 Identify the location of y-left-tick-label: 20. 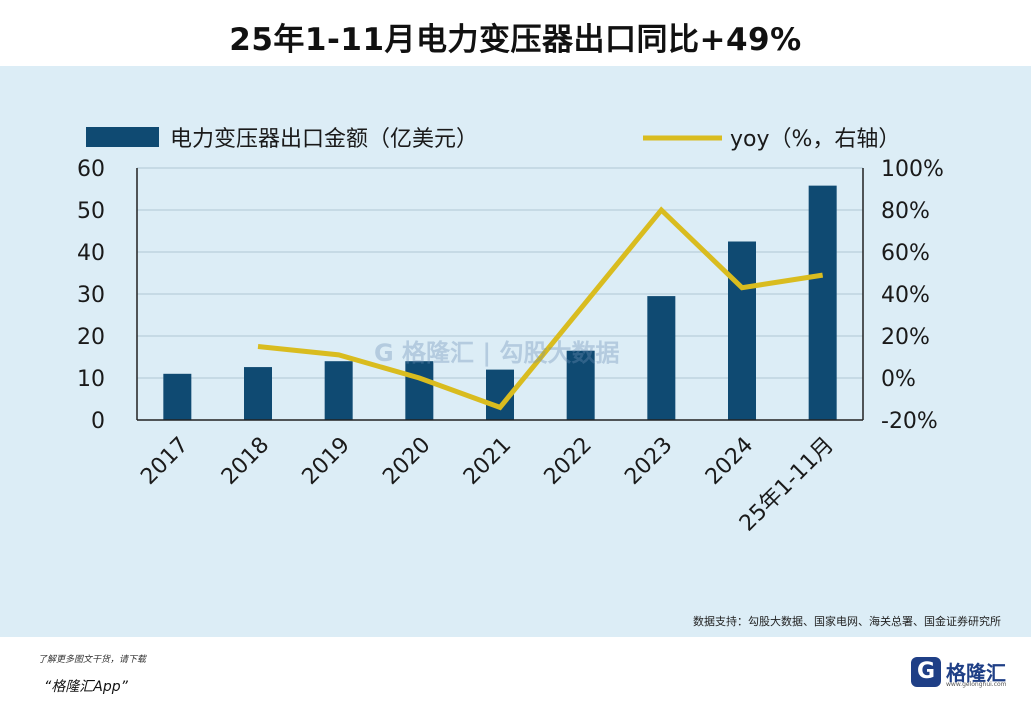
(91, 337).